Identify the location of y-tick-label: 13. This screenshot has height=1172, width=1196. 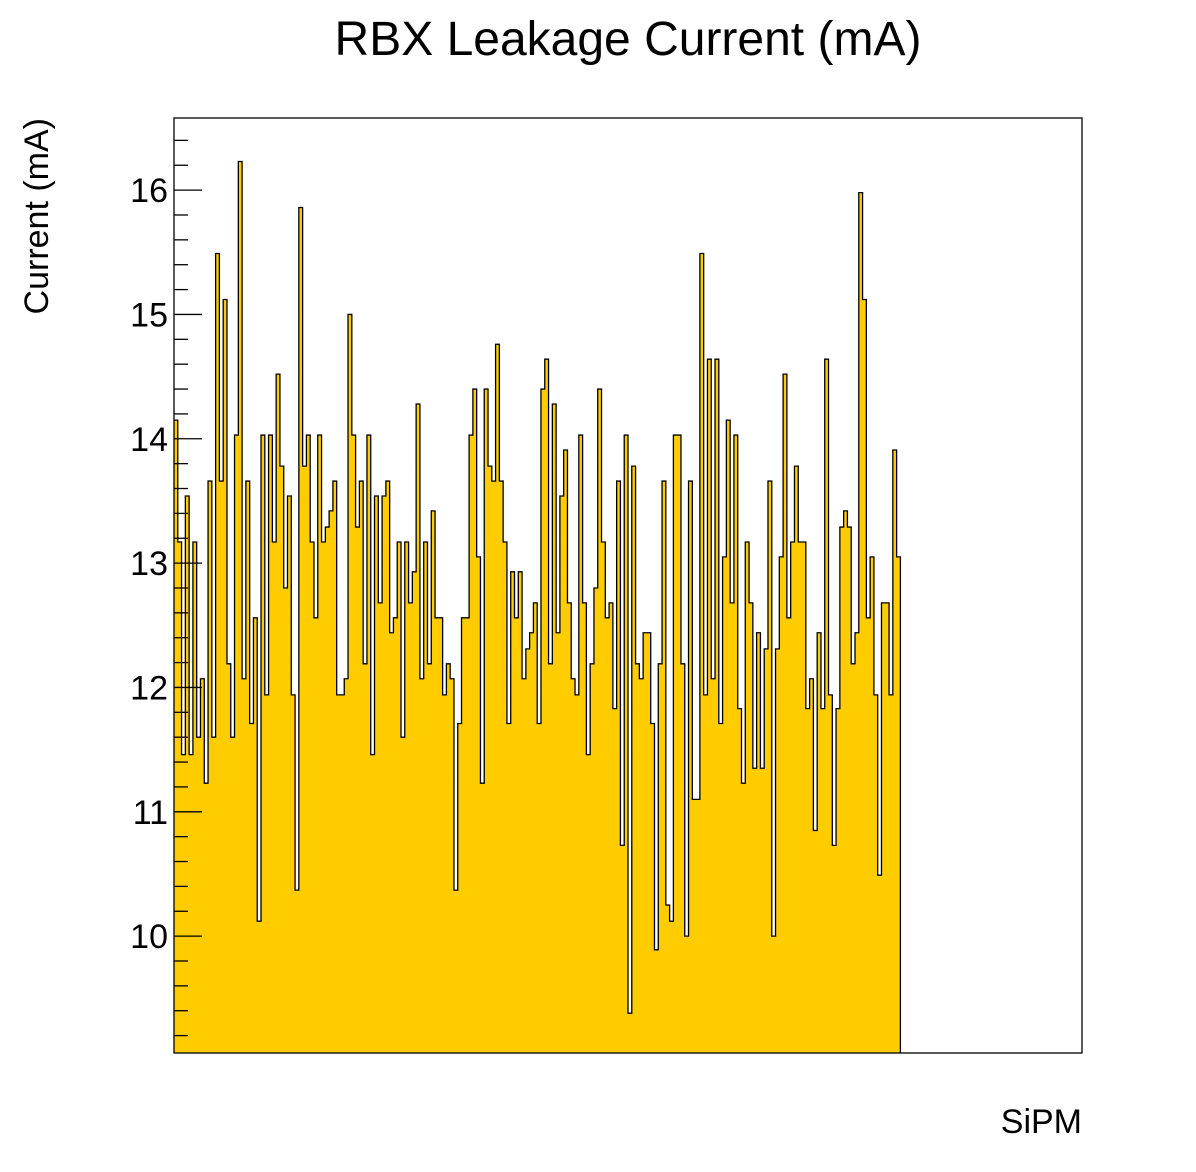
(149, 564).